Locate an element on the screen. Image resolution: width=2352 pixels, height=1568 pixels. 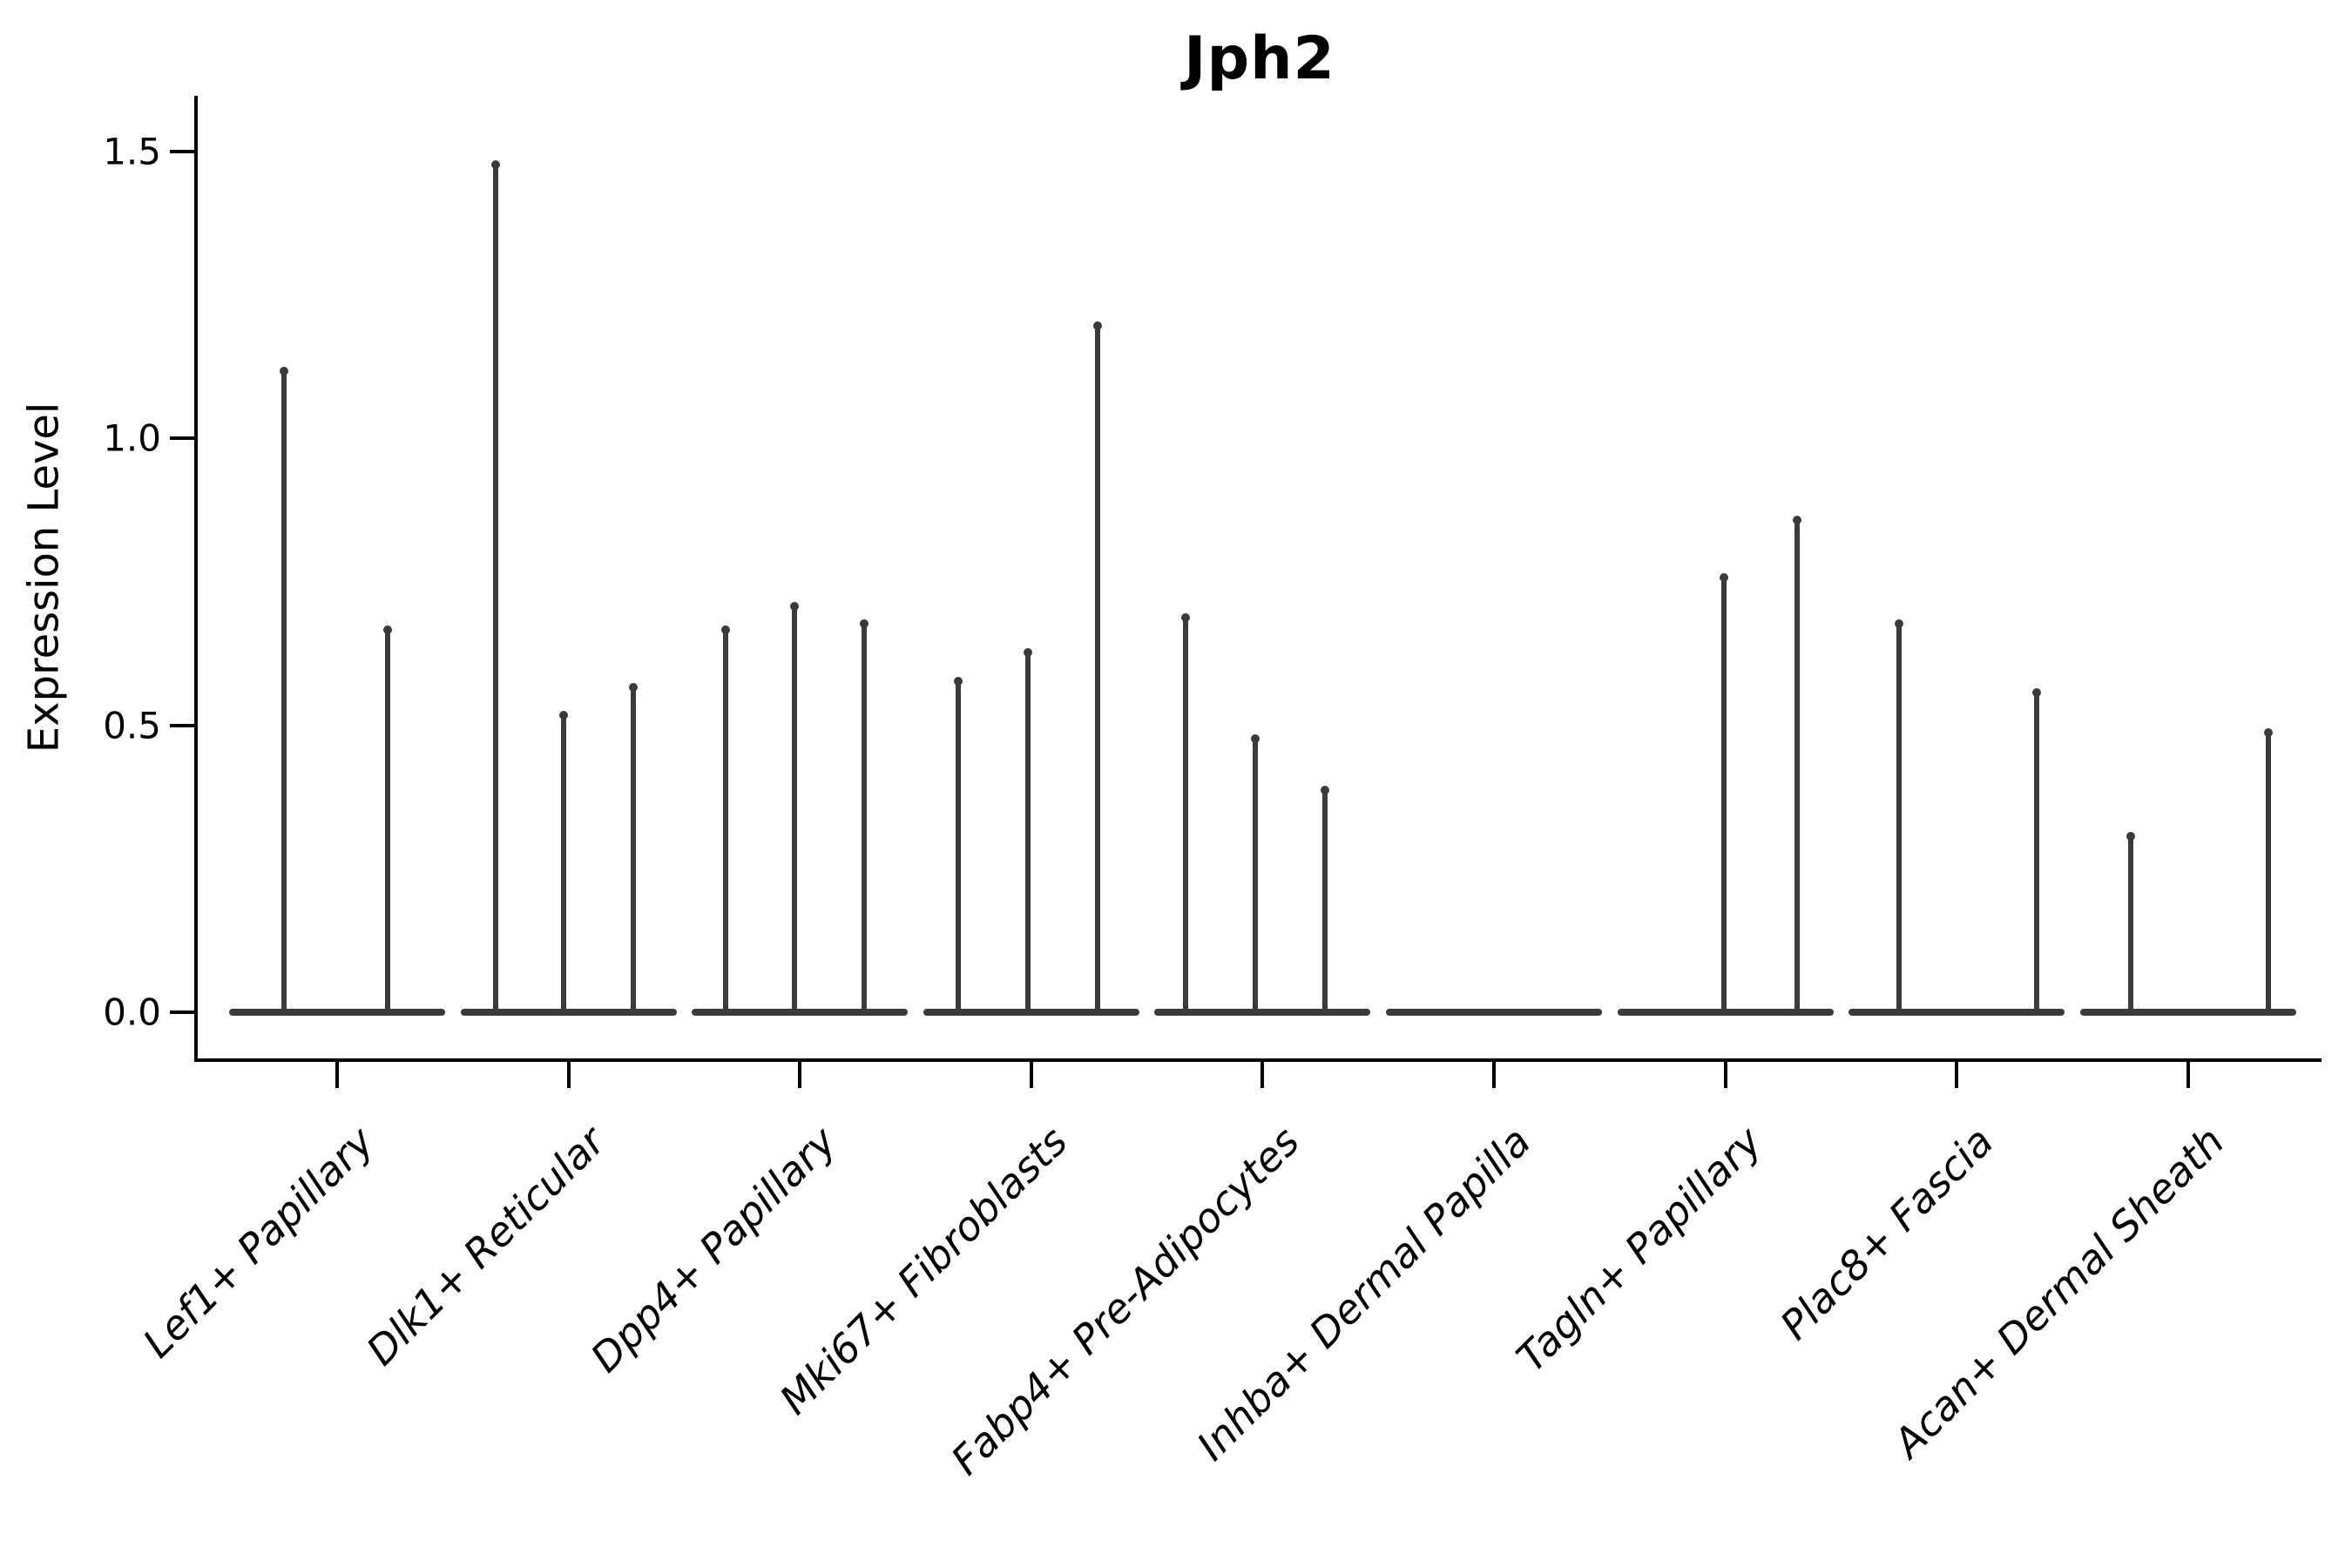
y-tick-label: 0.0 is located at coordinates (132, 1012).